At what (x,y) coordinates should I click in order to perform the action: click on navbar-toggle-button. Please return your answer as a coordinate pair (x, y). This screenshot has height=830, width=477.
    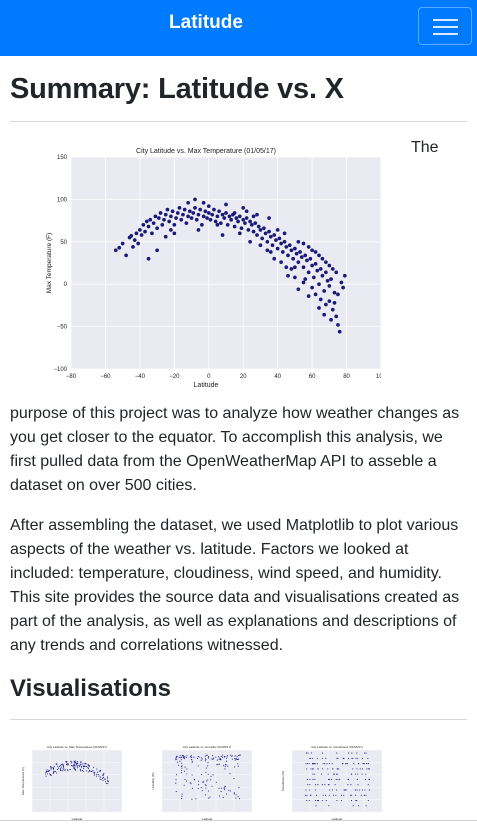
    Looking at the image, I should click on (445, 26).